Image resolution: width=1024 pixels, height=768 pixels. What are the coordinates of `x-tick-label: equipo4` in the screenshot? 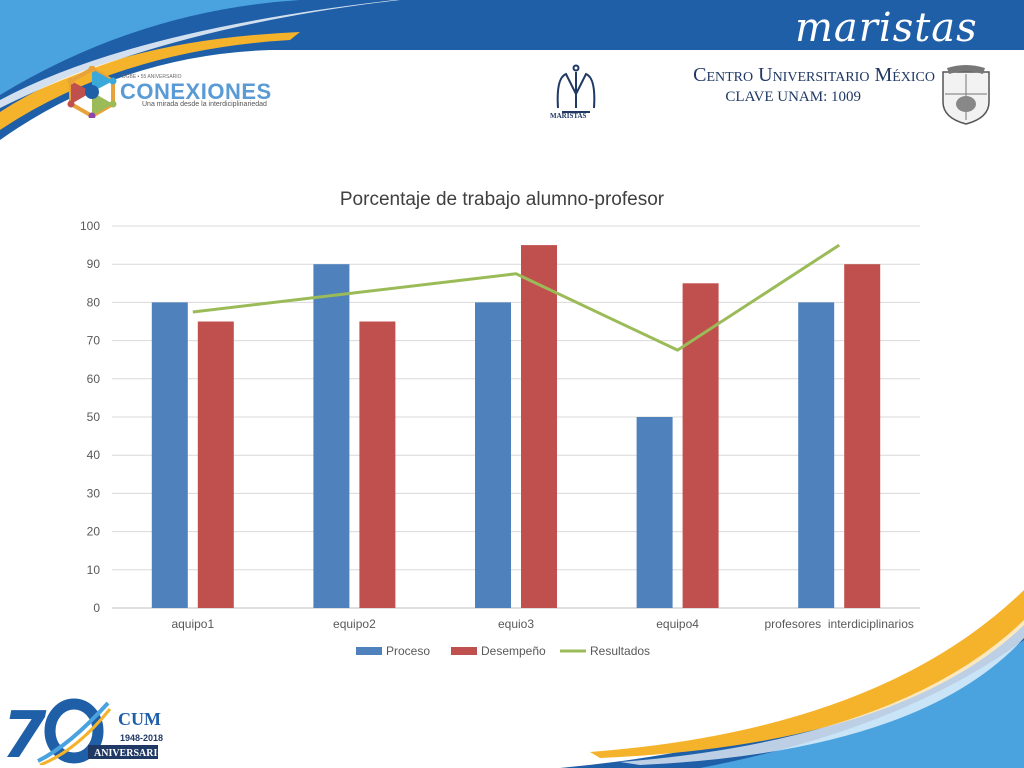 It's located at (677, 624).